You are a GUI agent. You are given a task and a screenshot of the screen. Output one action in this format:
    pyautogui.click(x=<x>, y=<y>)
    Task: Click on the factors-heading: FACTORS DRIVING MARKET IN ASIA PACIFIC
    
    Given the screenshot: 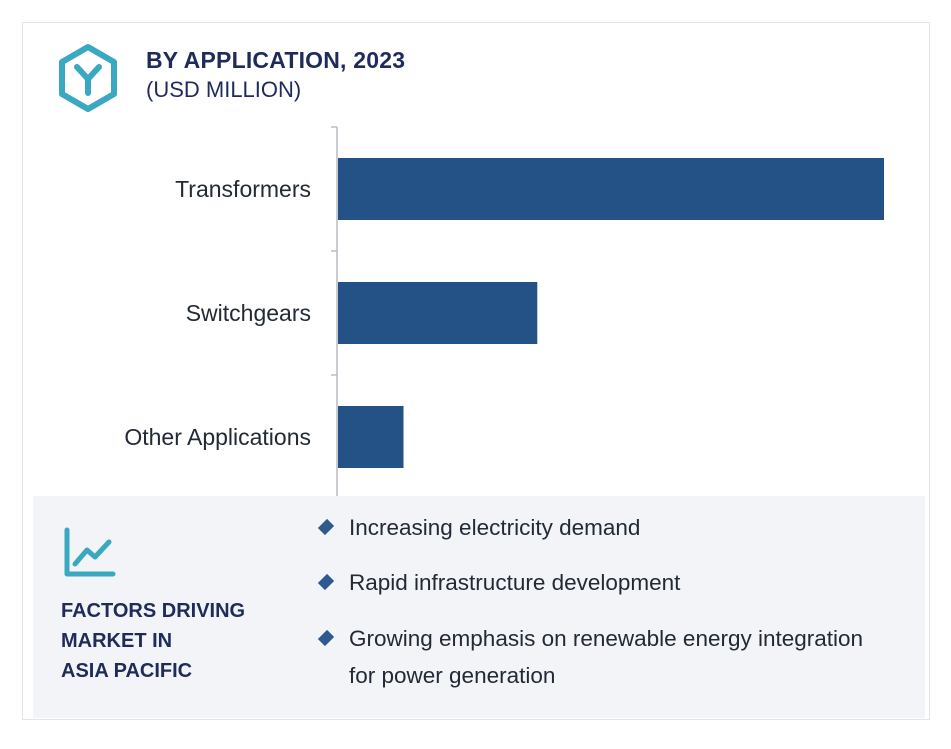 What is the action you would take?
    pyautogui.click(x=153, y=641)
    